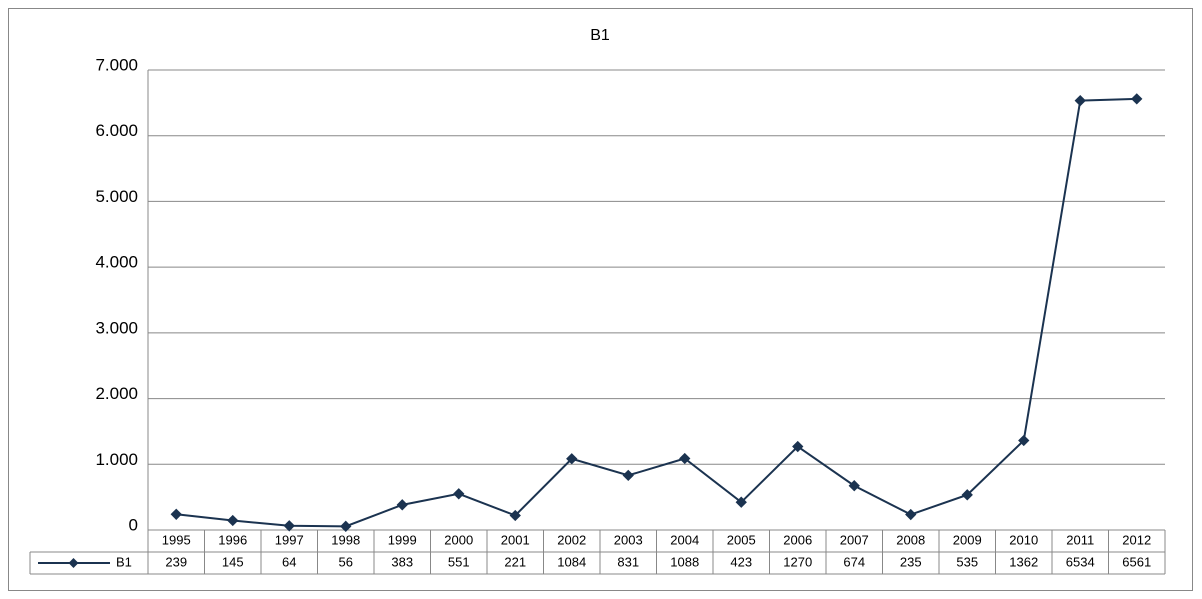 The height and width of the screenshot is (599, 1202). What do you see at coordinates (459, 561) in the screenshot?
I see `table-value: 551` at bounding box center [459, 561].